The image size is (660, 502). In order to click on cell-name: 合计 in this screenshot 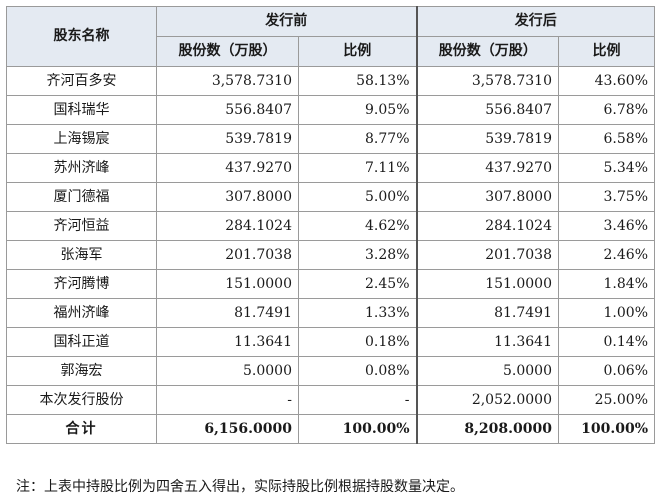, I will do `click(81, 429)`.